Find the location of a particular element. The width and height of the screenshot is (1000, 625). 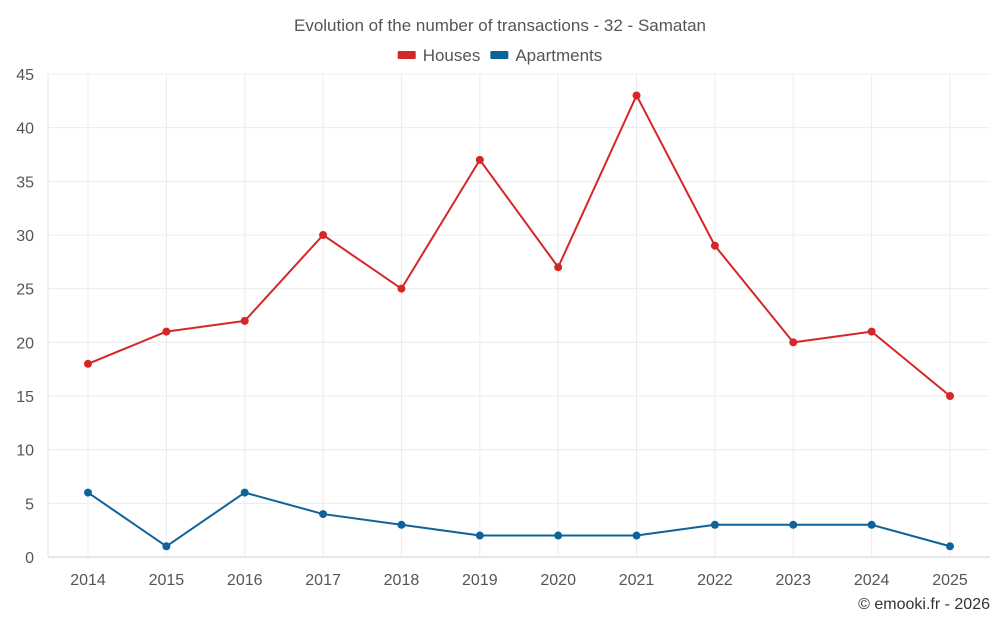

x-tick-label: 2024 is located at coordinates (872, 580).